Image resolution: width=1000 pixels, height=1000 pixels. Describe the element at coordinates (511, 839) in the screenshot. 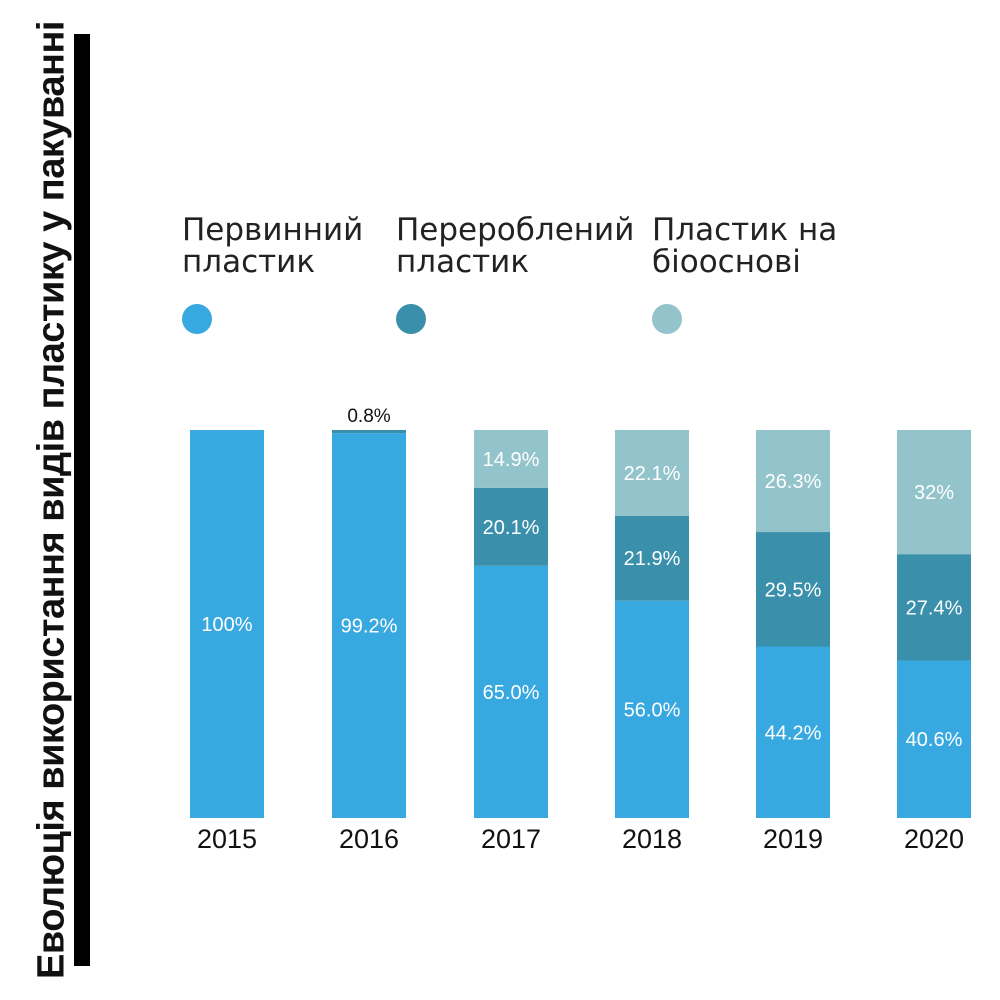

I see `x-tick-label-2017: 2017` at that location.